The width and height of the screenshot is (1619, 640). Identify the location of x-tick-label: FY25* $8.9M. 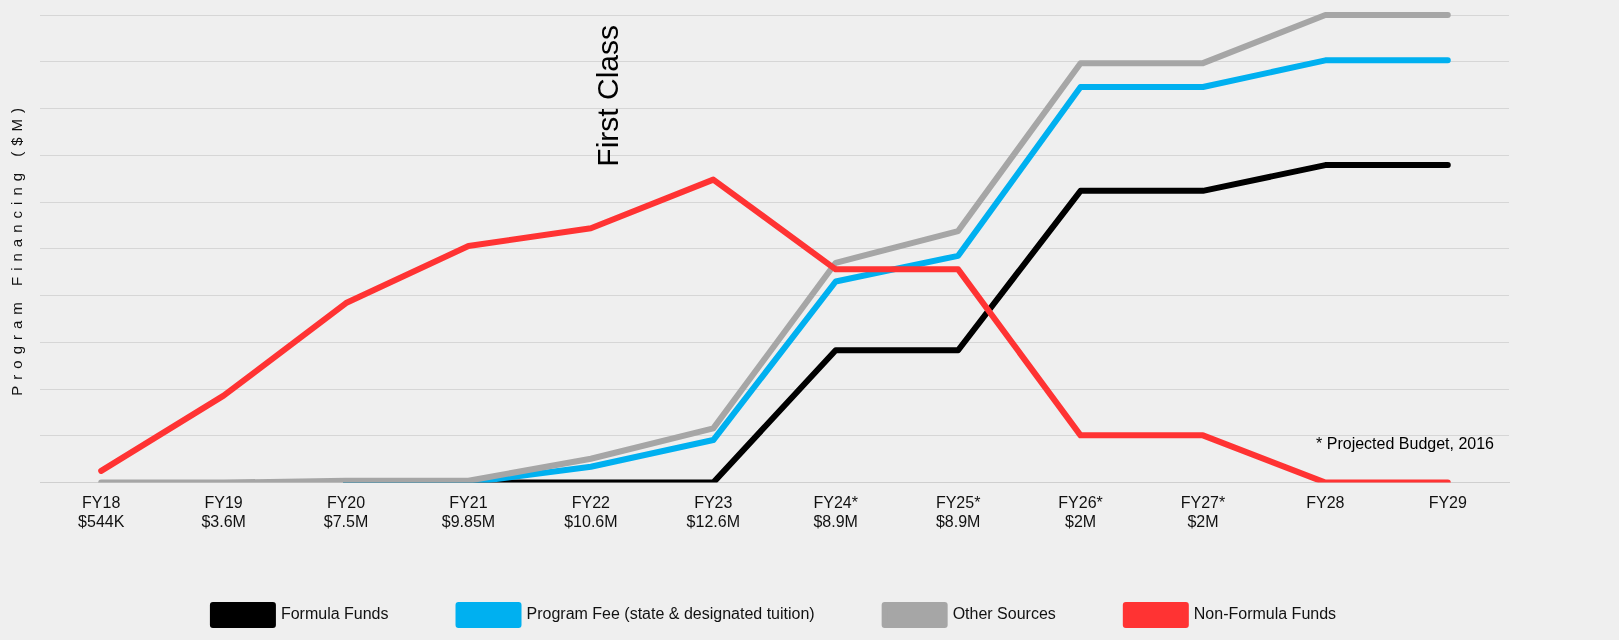
(958, 511).